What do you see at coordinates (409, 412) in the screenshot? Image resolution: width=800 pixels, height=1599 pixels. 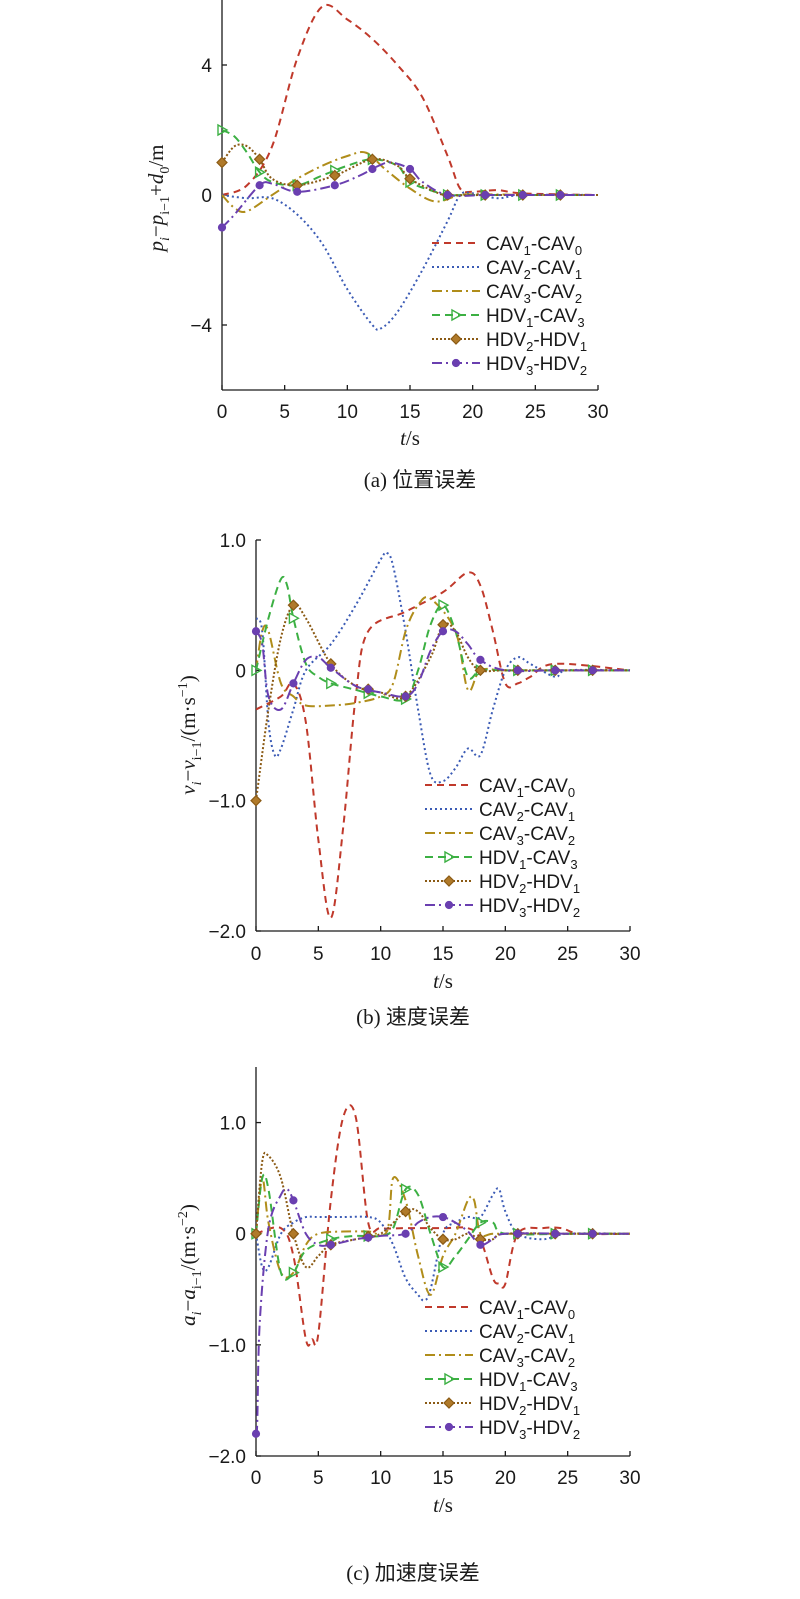 I see `panel-0-xtick-label: 15` at bounding box center [409, 412].